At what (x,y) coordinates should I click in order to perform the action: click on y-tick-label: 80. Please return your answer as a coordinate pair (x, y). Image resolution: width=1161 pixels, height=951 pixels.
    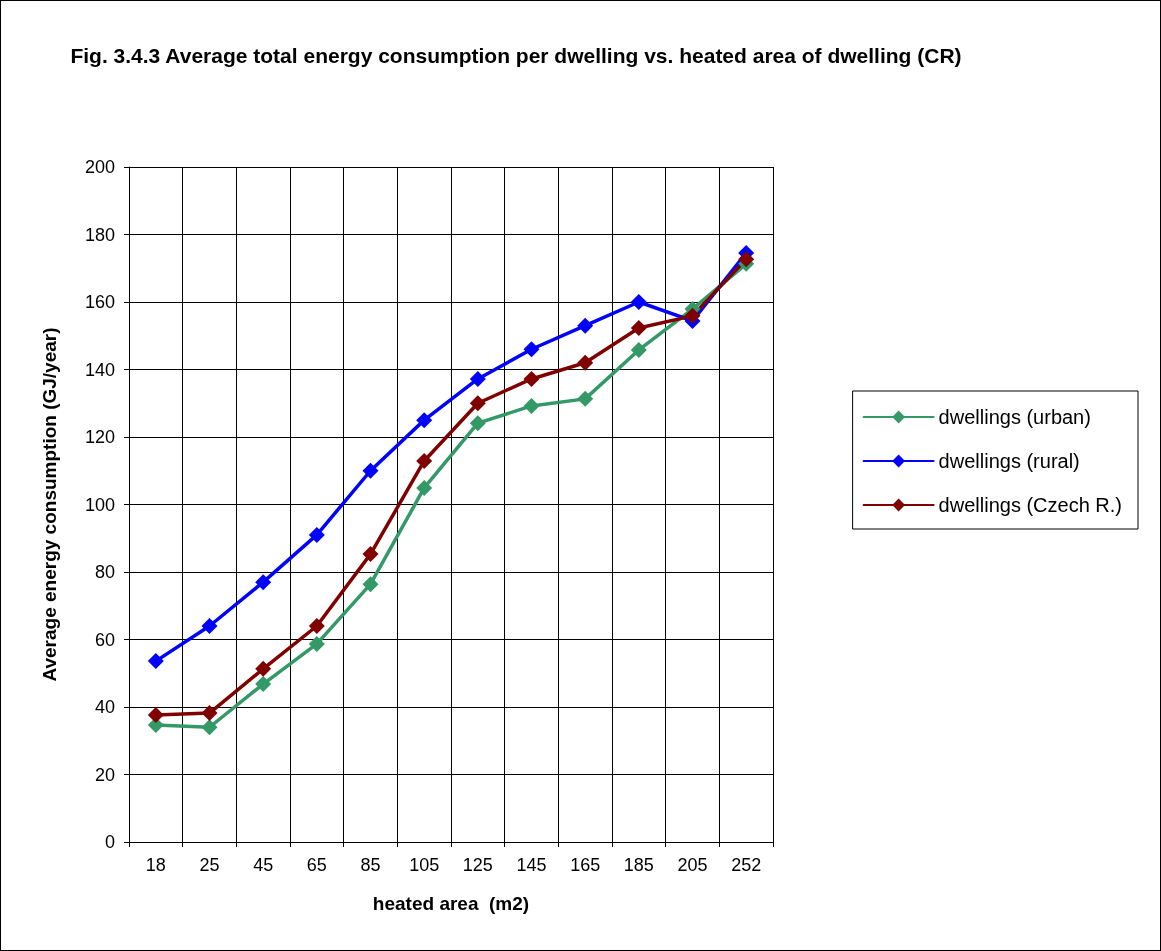
    Looking at the image, I should click on (104, 572).